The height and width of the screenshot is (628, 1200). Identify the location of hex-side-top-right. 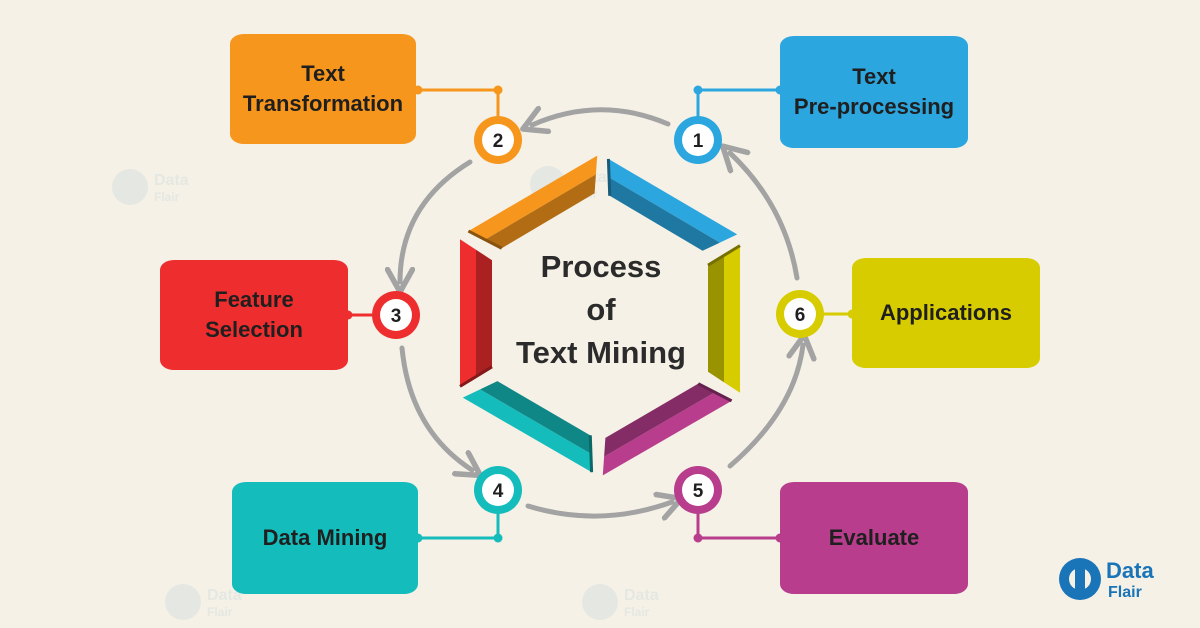
(672, 204).